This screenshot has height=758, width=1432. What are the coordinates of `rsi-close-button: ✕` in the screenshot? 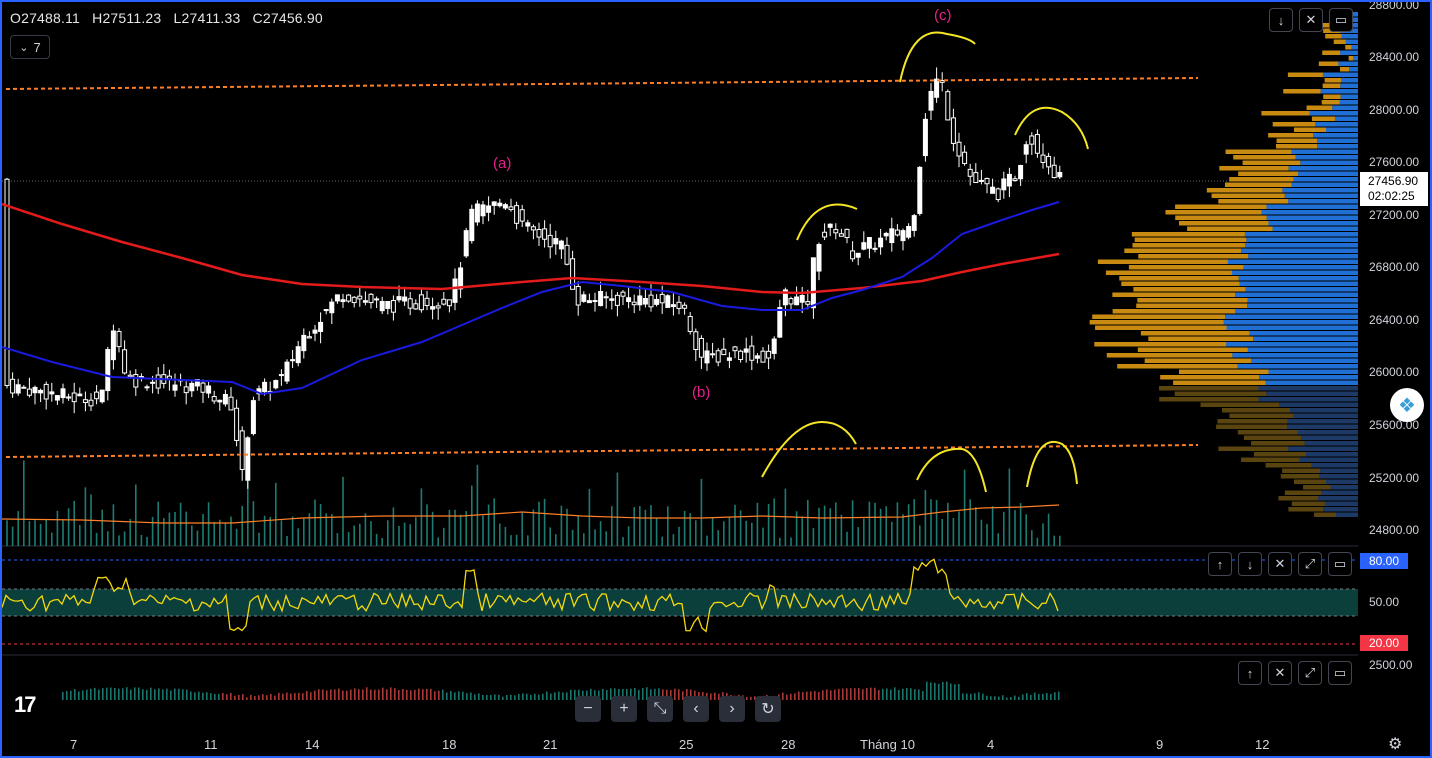 It's located at (1280, 564).